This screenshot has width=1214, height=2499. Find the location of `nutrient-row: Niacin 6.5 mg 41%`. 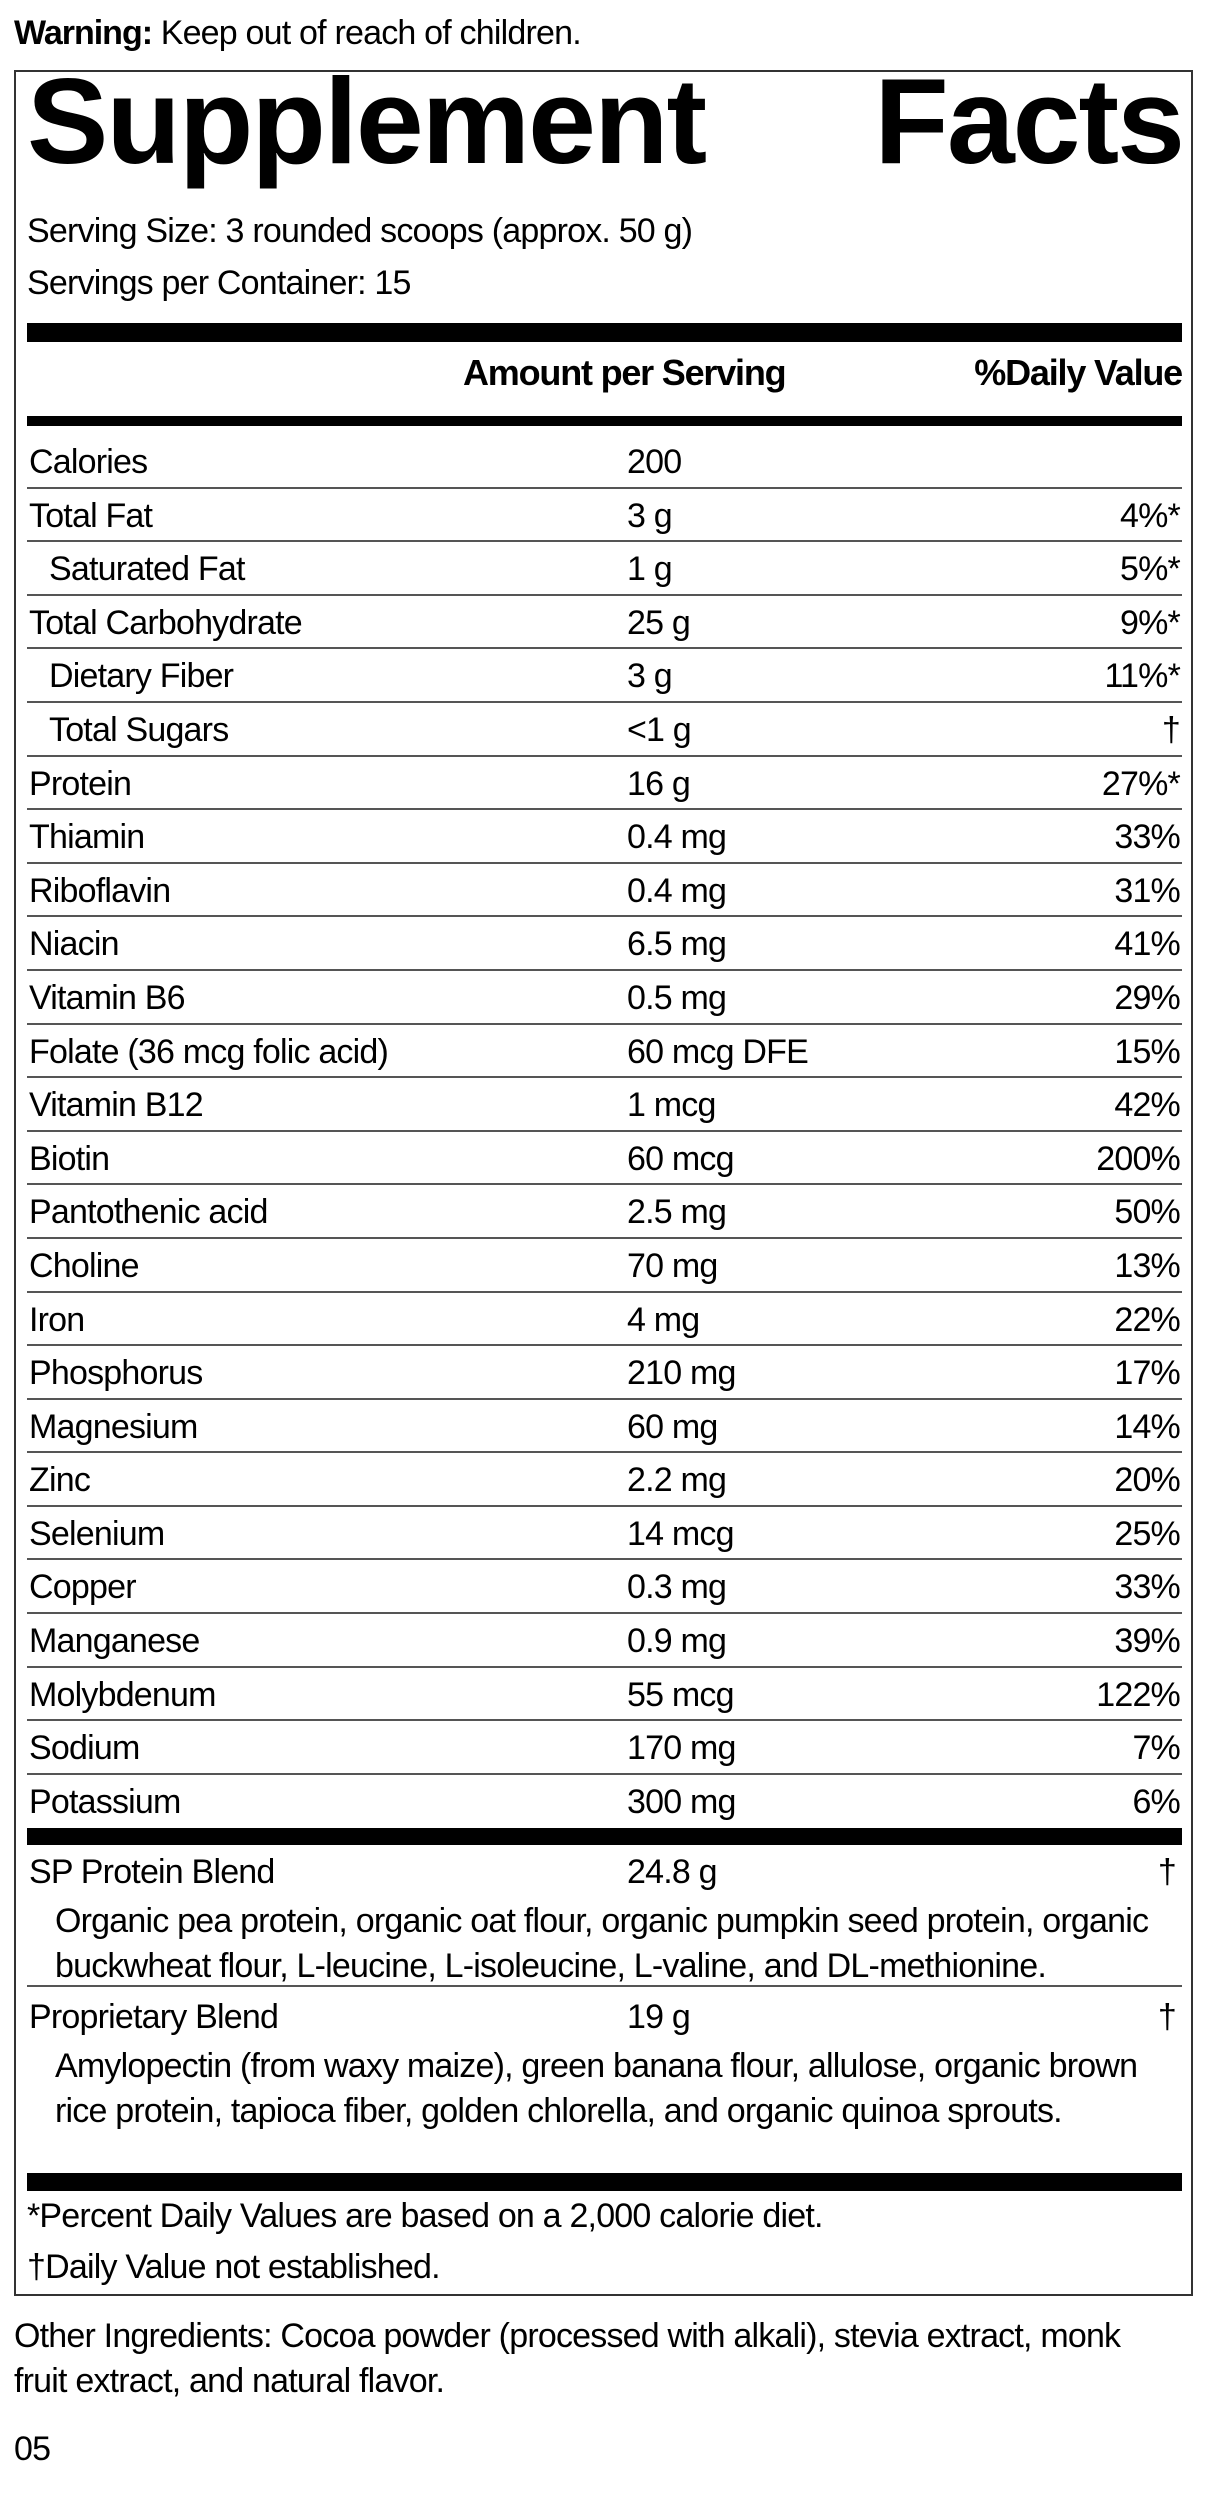

nutrient-row: Niacin 6.5 mg 41% is located at coordinates (604, 944).